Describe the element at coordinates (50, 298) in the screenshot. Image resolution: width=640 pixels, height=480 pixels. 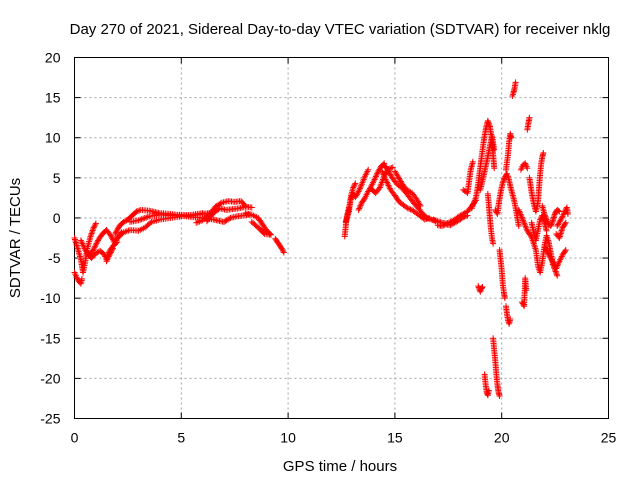
I see `y-tick-label: -10` at that location.